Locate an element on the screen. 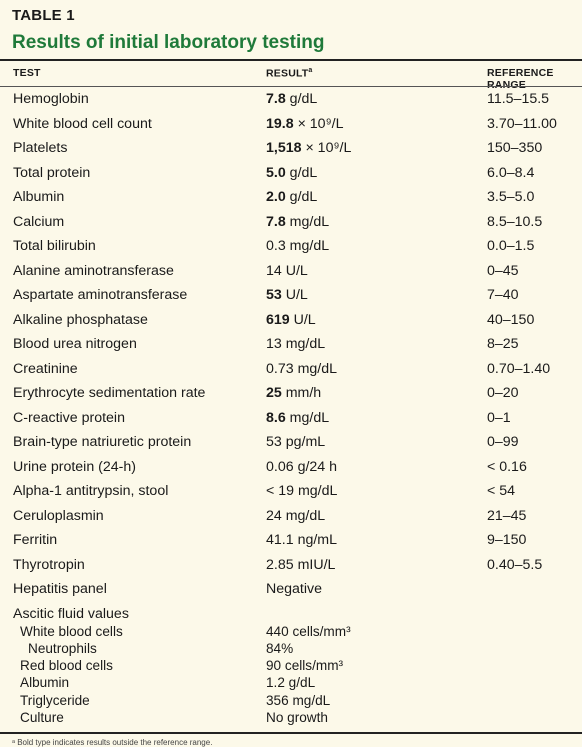 This screenshot has width=582, height=747. ascitic-row: Red blood cells 90 cells/mm³ is located at coordinates (291, 666).